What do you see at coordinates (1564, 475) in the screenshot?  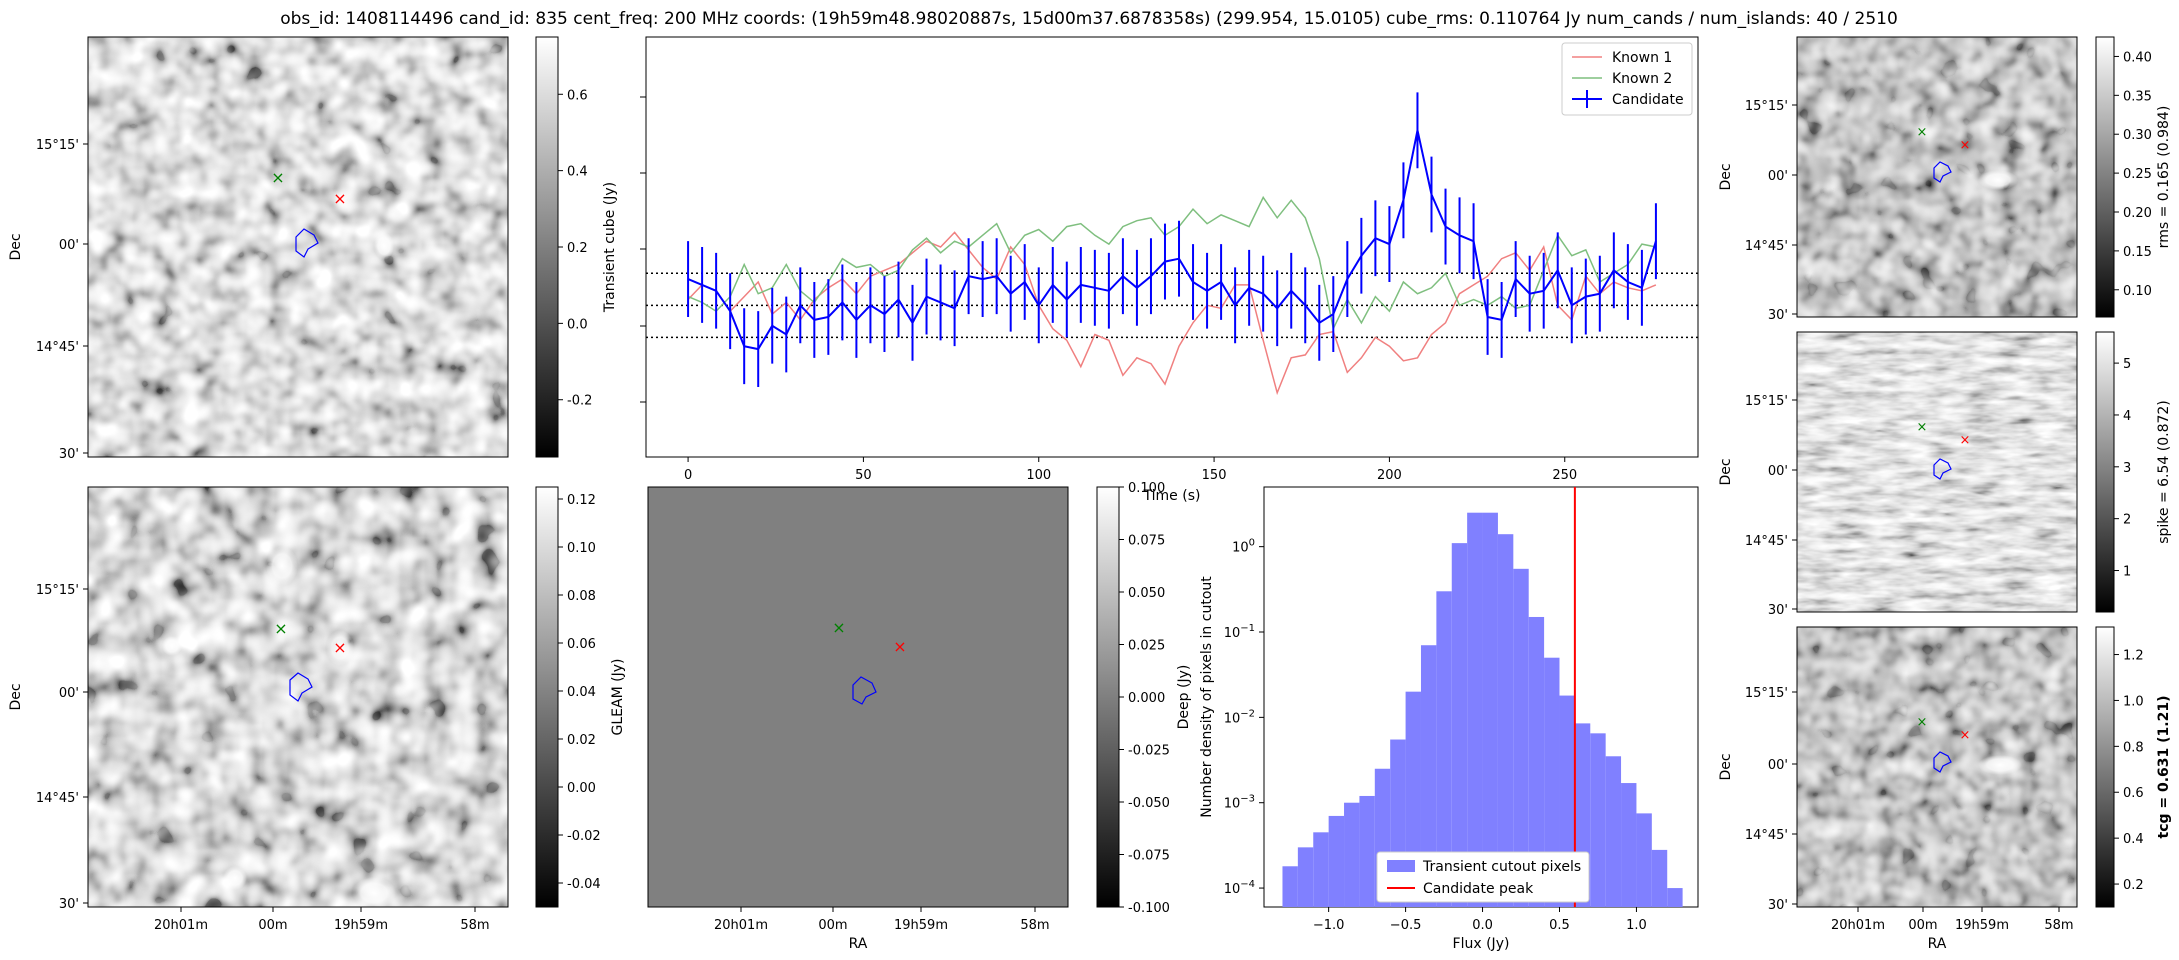 I see `lc-x-tick-label: 250` at bounding box center [1564, 475].